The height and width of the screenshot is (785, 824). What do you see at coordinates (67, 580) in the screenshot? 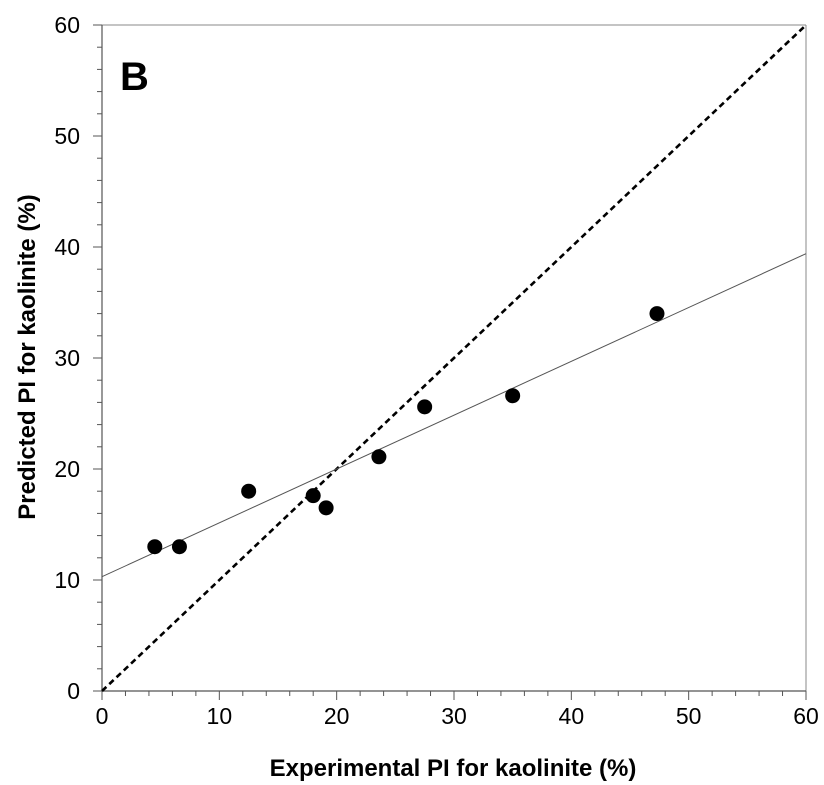
I see `y-tick-label: 10` at bounding box center [67, 580].